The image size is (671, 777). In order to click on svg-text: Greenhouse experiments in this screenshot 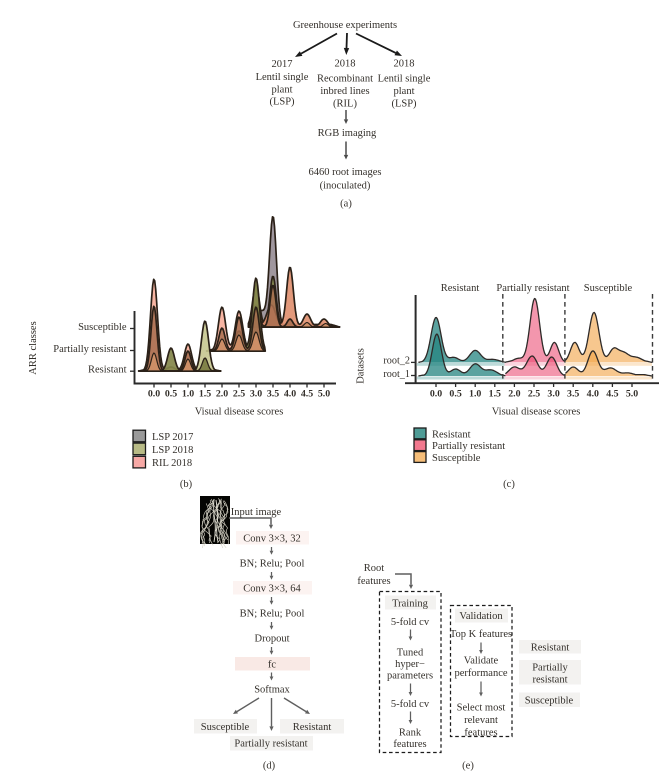, I will do `click(345, 25)`.